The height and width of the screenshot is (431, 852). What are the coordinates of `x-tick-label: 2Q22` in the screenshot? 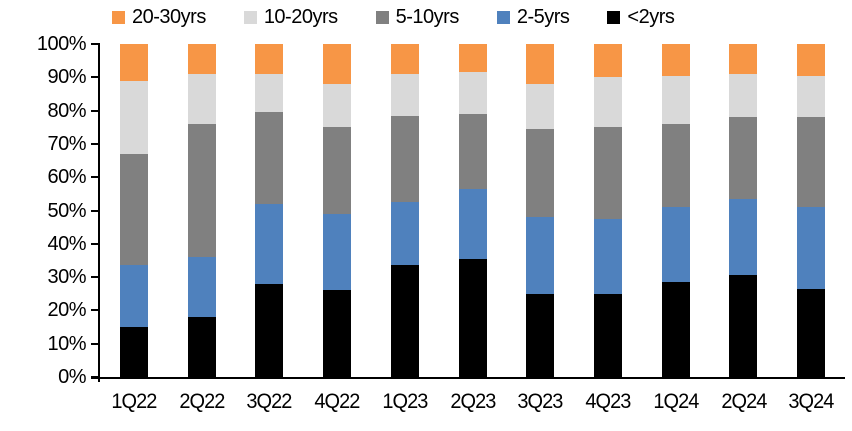 It's located at (202, 401).